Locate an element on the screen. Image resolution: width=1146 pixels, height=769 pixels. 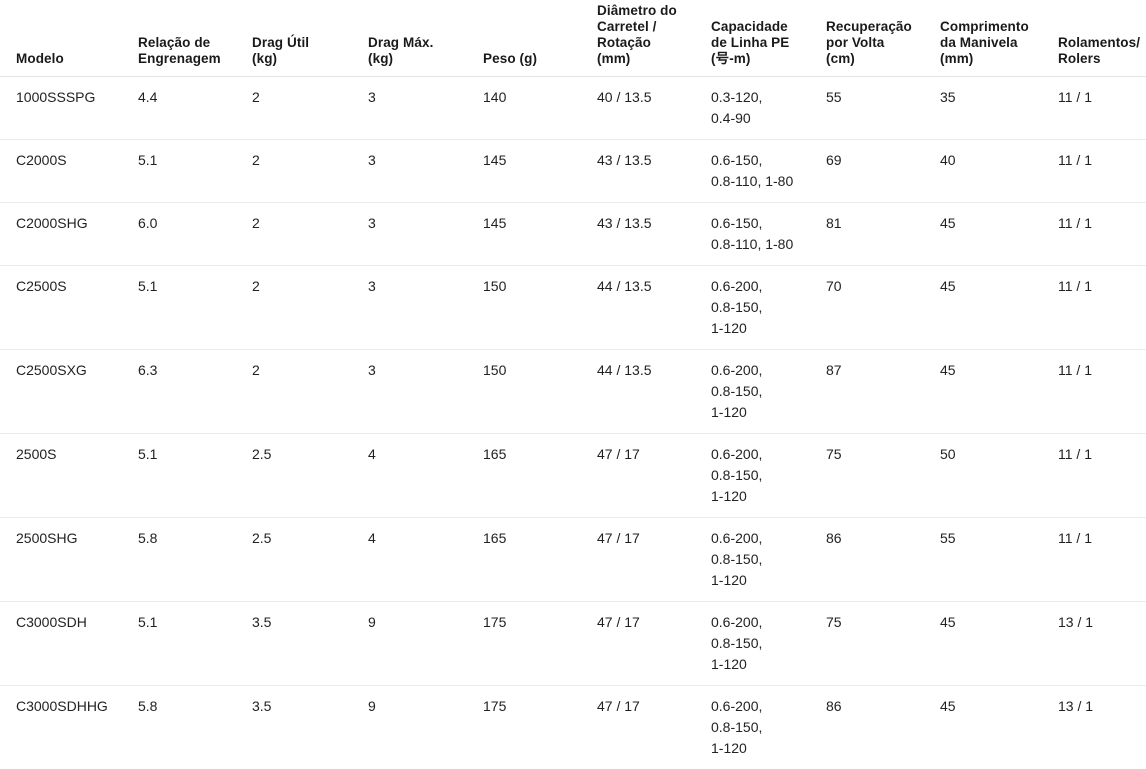
spec-cell: 0.3-120, 0.4-90 is located at coordinates (768, 108).